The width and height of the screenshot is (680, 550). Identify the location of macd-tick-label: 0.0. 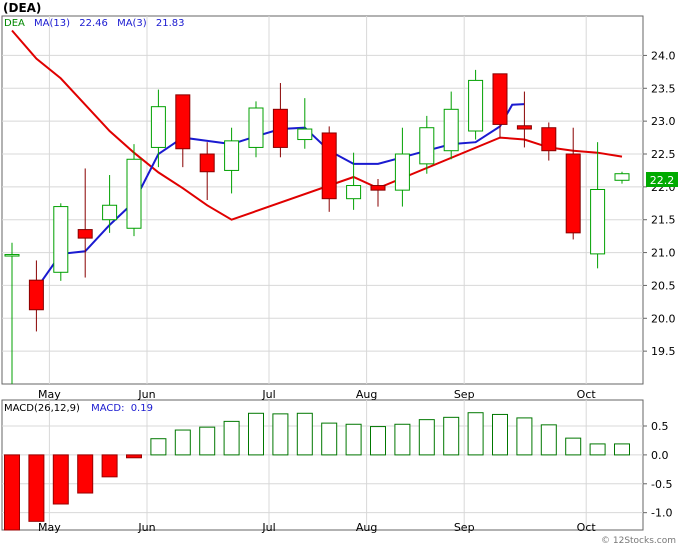
(660, 455).